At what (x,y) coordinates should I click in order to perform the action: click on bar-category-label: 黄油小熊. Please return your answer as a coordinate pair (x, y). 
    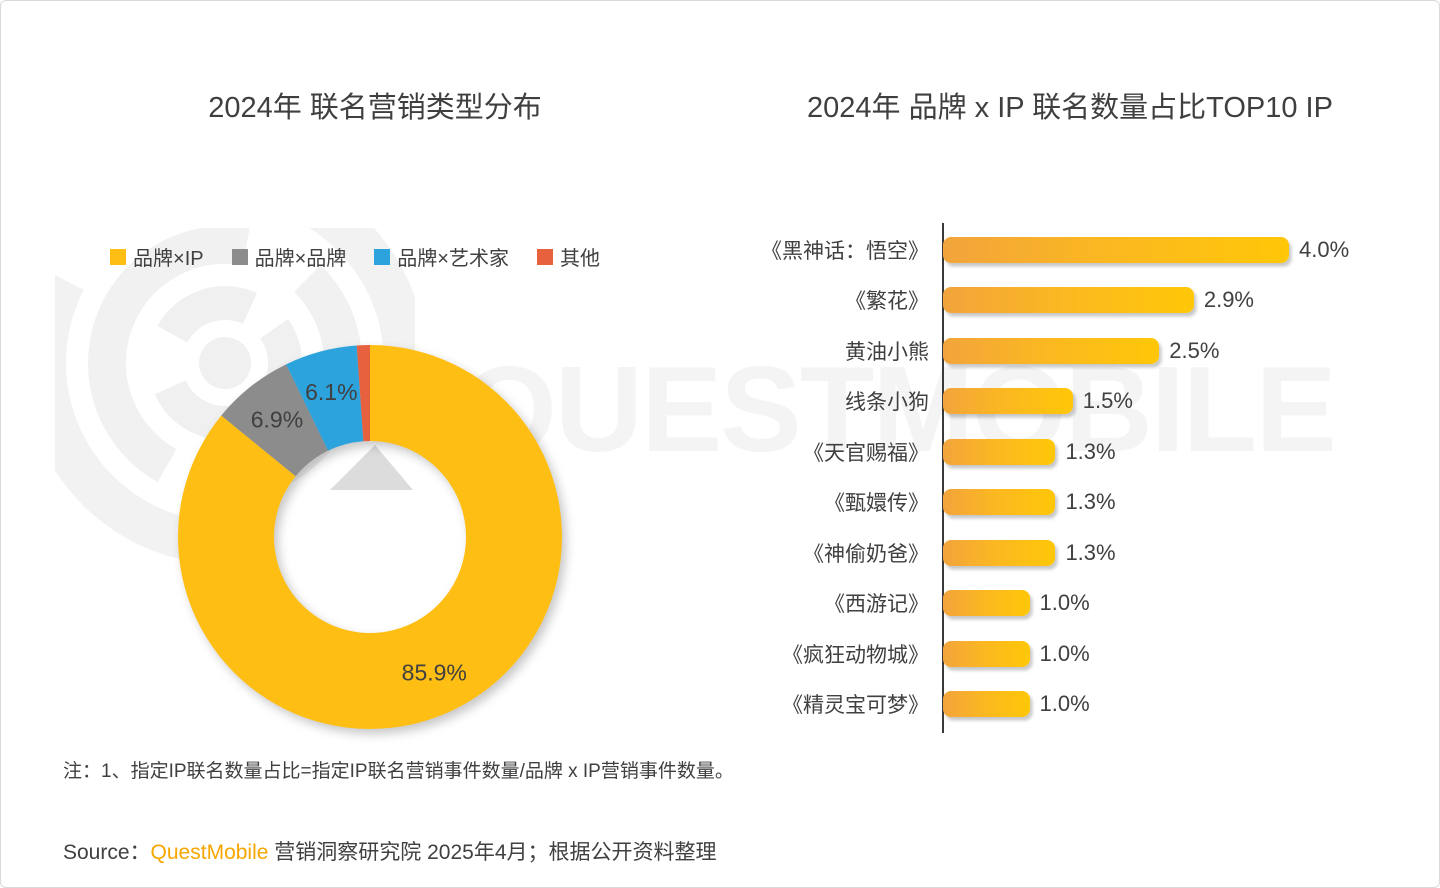
    Looking at the image, I should click on (887, 352).